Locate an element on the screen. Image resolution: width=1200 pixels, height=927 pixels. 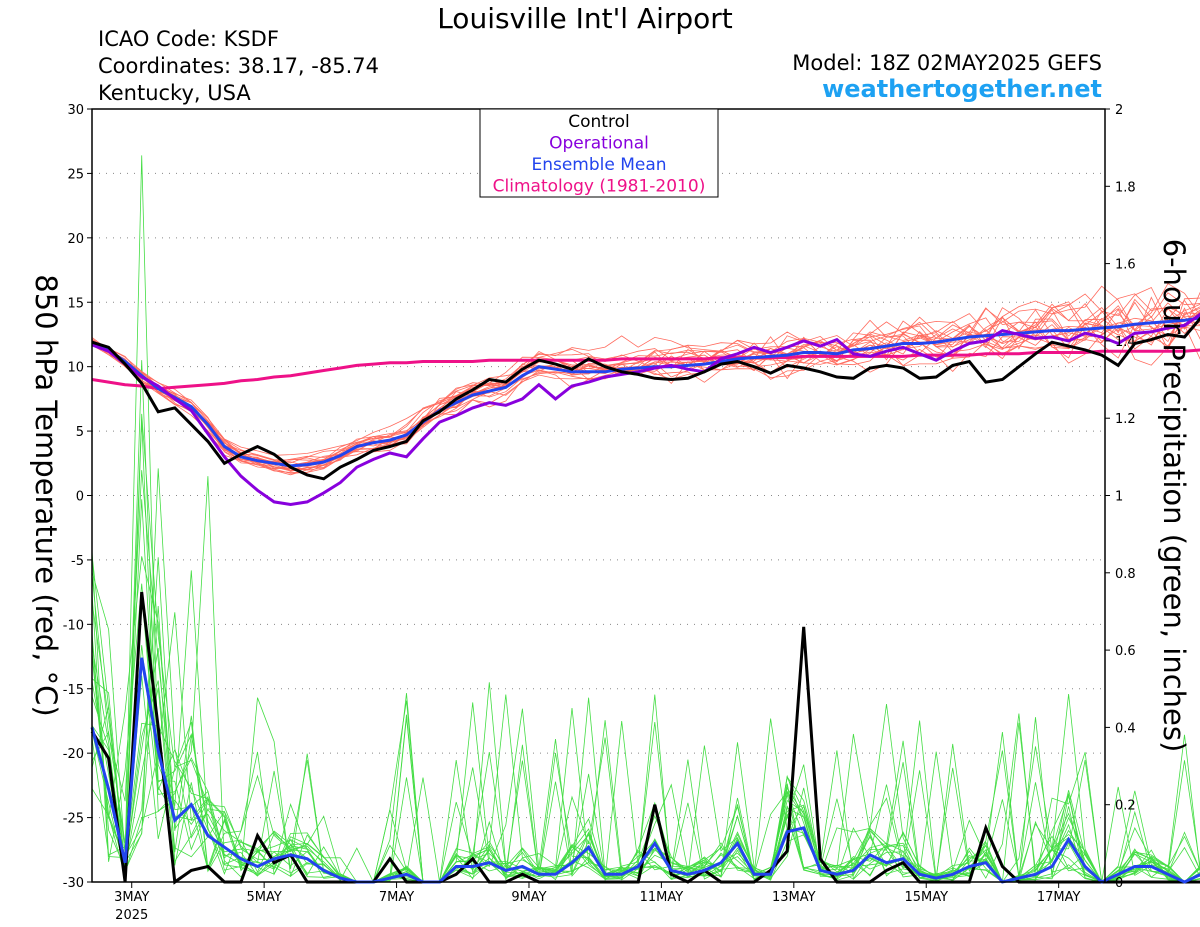
y-tick-label-left: -5 is located at coordinates (77, 561).